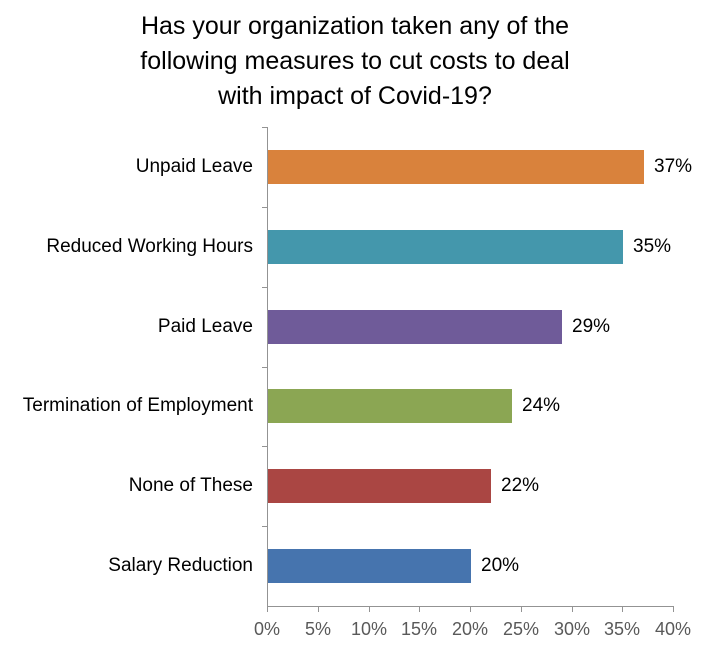 Image resolution: width=710 pixels, height=654 pixels. Describe the element at coordinates (673, 166) in the screenshot. I see `value-label: 37%` at that location.